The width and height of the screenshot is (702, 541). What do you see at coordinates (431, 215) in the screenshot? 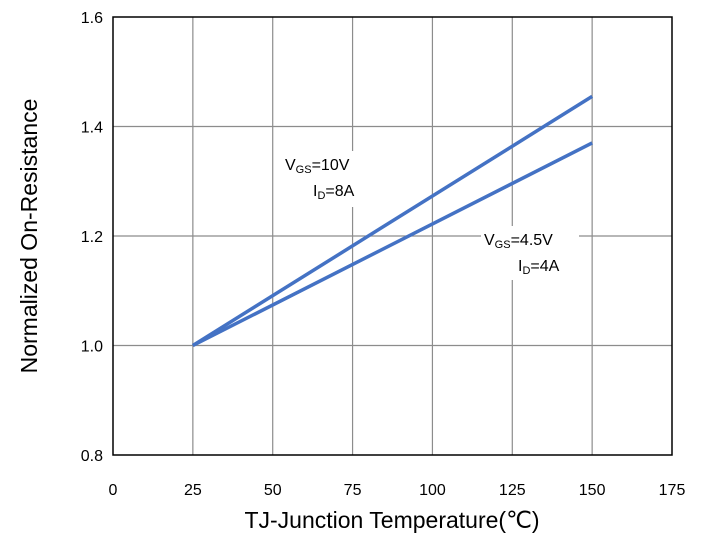
I see `annotations: VGS=10V ID=8A VGS=4.5V ID=4A` at bounding box center [431, 215].